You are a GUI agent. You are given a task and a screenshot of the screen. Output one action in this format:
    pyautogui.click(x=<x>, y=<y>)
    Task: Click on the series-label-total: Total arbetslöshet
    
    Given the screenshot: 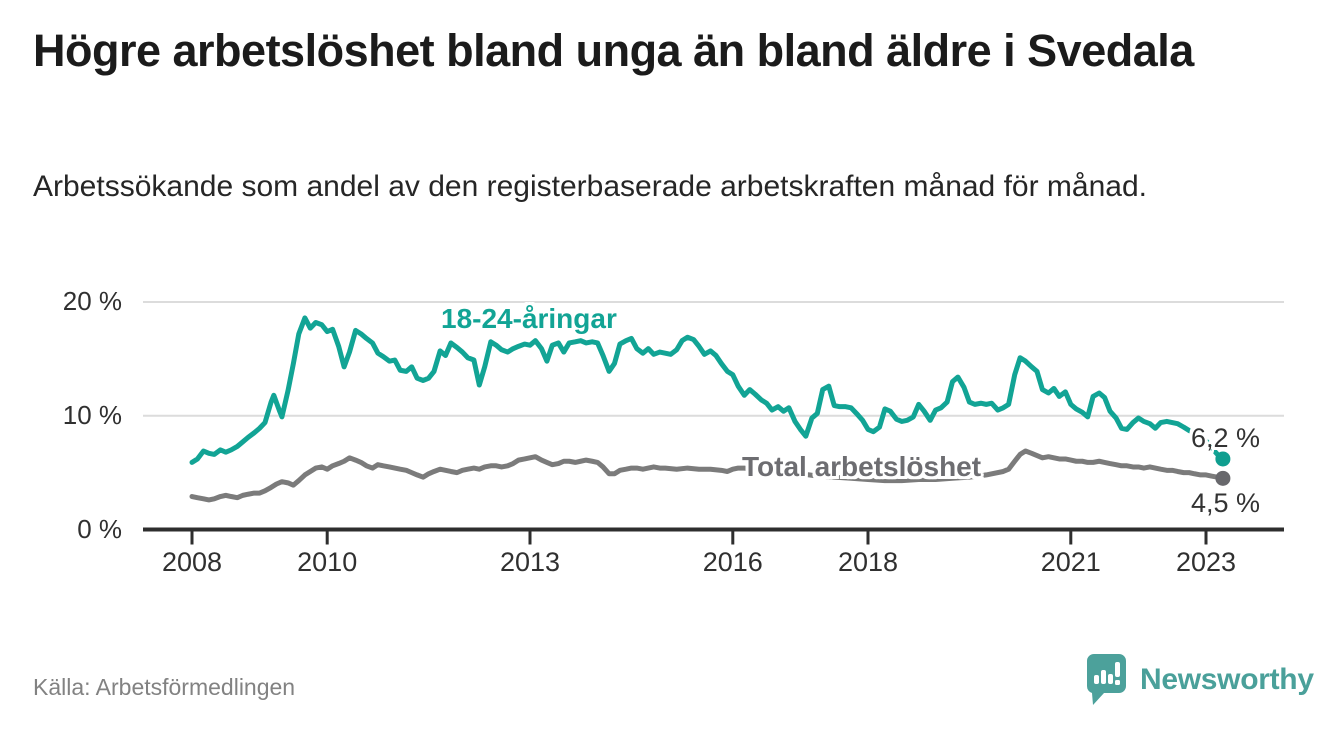 What is the action you would take?
    pyautogui.click(x=862, y=466)
    